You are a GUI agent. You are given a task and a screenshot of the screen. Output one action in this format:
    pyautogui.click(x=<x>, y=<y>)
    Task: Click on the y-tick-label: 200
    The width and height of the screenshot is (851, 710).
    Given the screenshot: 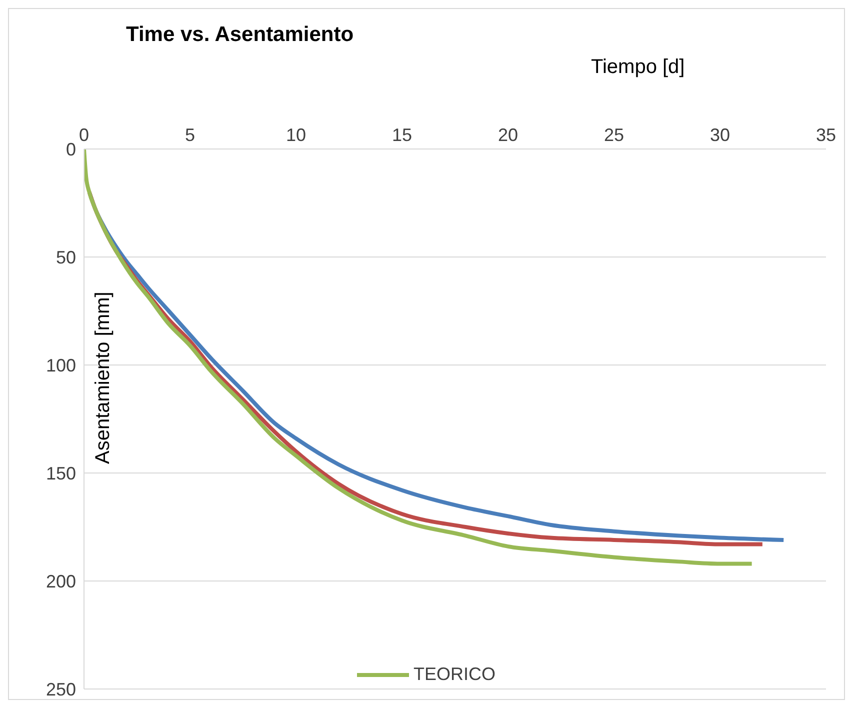 What is the action you would take?
    pyautogui.click(x=61, y=581)
    